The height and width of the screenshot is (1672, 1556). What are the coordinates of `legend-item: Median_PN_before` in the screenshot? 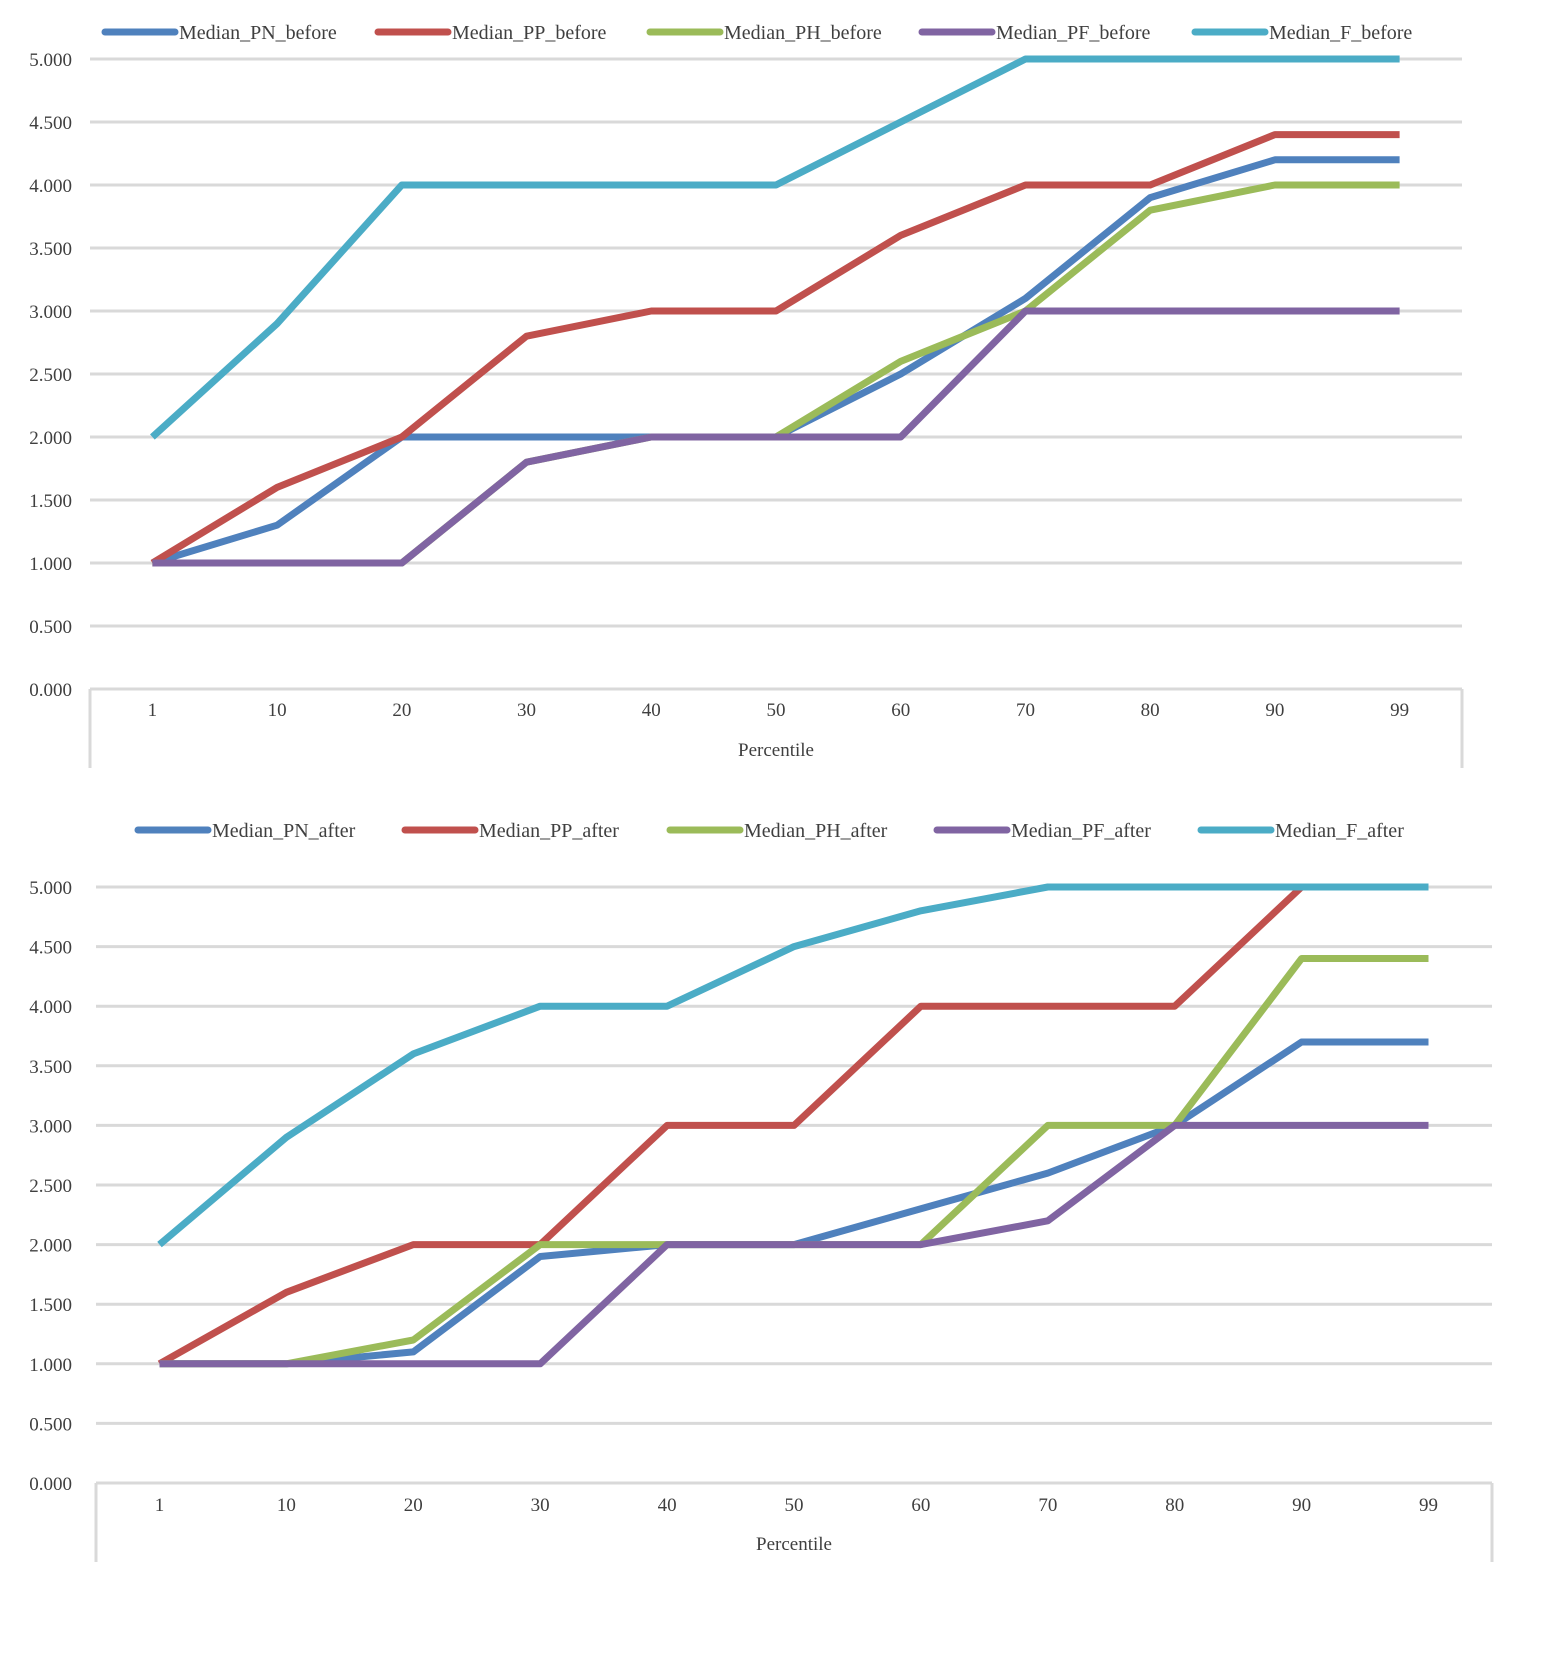 It's located at (219, 33).